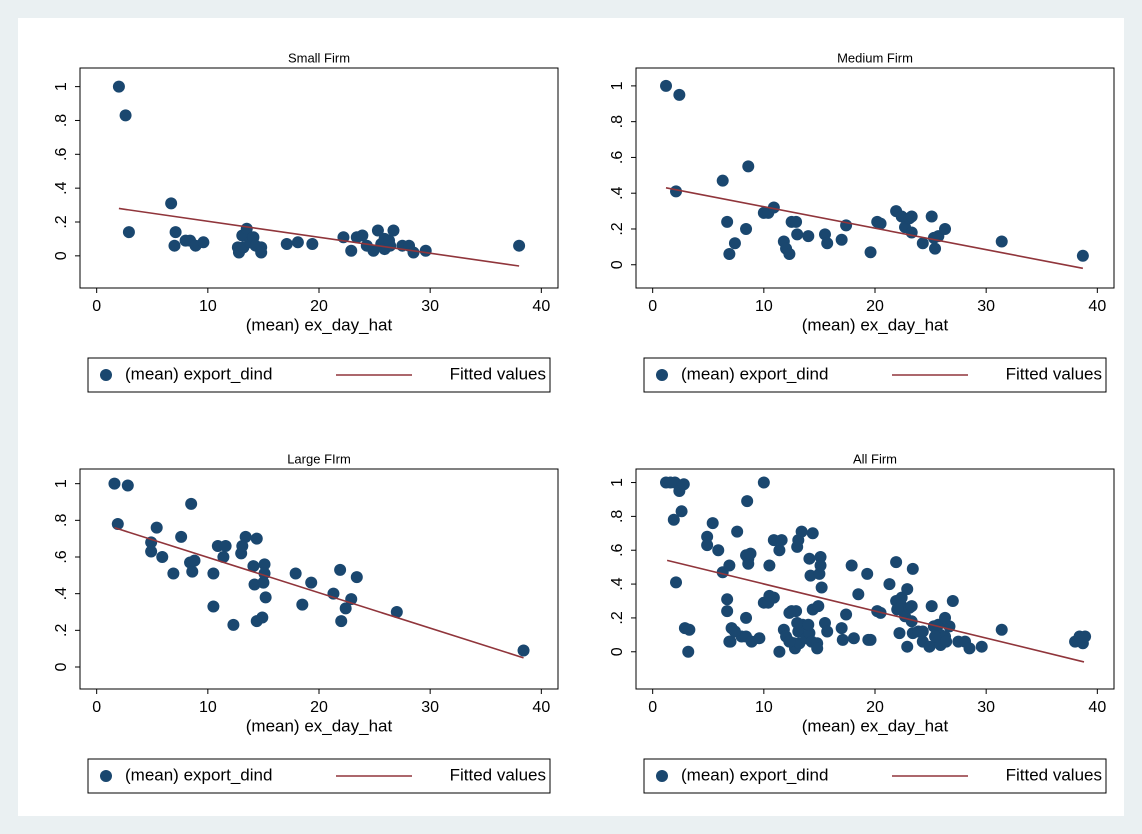 The height and width of the screenshot is (834, 1142). Describe the element at coordinates (61, 120) in the screenshot. I see `y-tick-label: .8` at that location.